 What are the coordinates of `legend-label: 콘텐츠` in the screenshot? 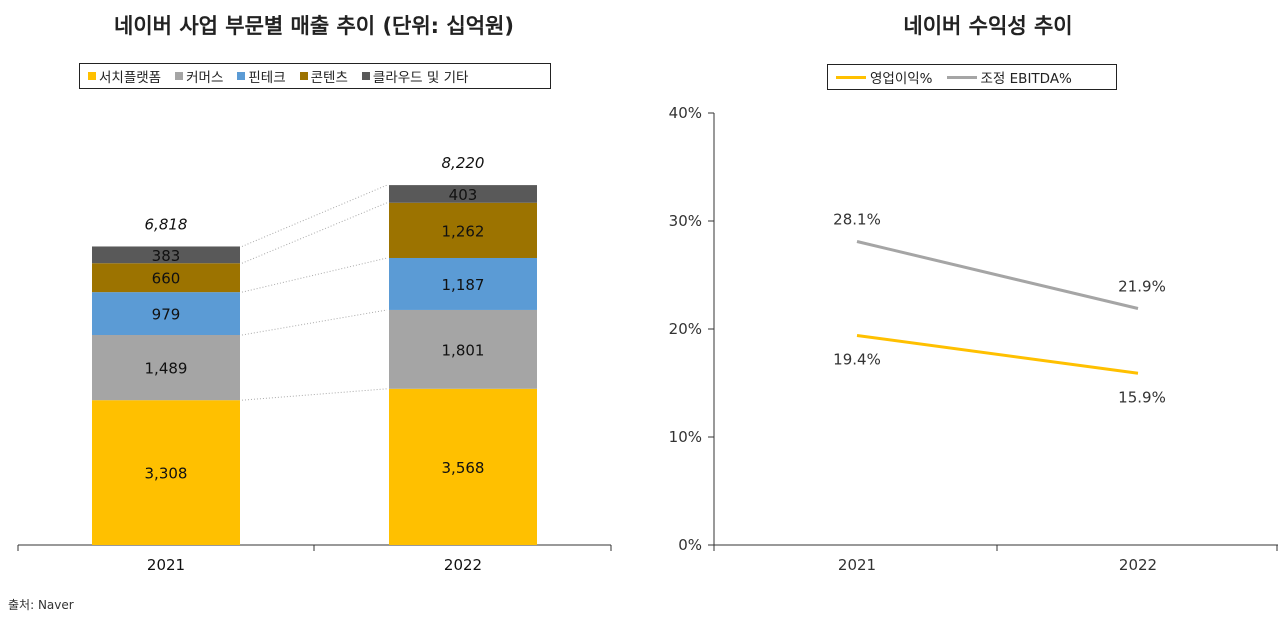 It's located at (329, 78).